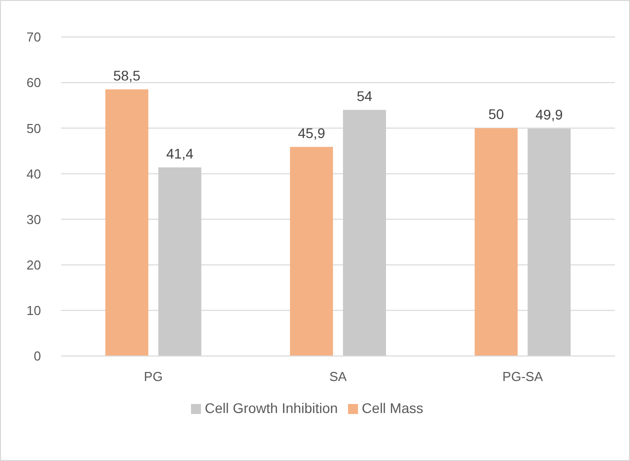  Describe the element at coordinates (153, 376) in the screenshot. I see `x-tick-label: PG` at that location.